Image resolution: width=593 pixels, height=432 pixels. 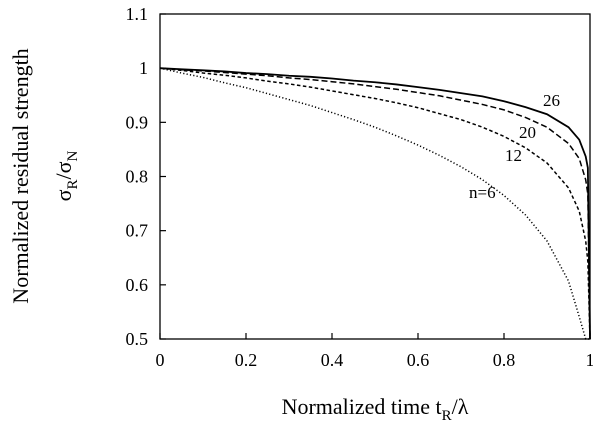 What do you see at coordinates (504, 360) in the screenshot?
I see `x-tick-label: 0.8` at bounding box center [504, 360].